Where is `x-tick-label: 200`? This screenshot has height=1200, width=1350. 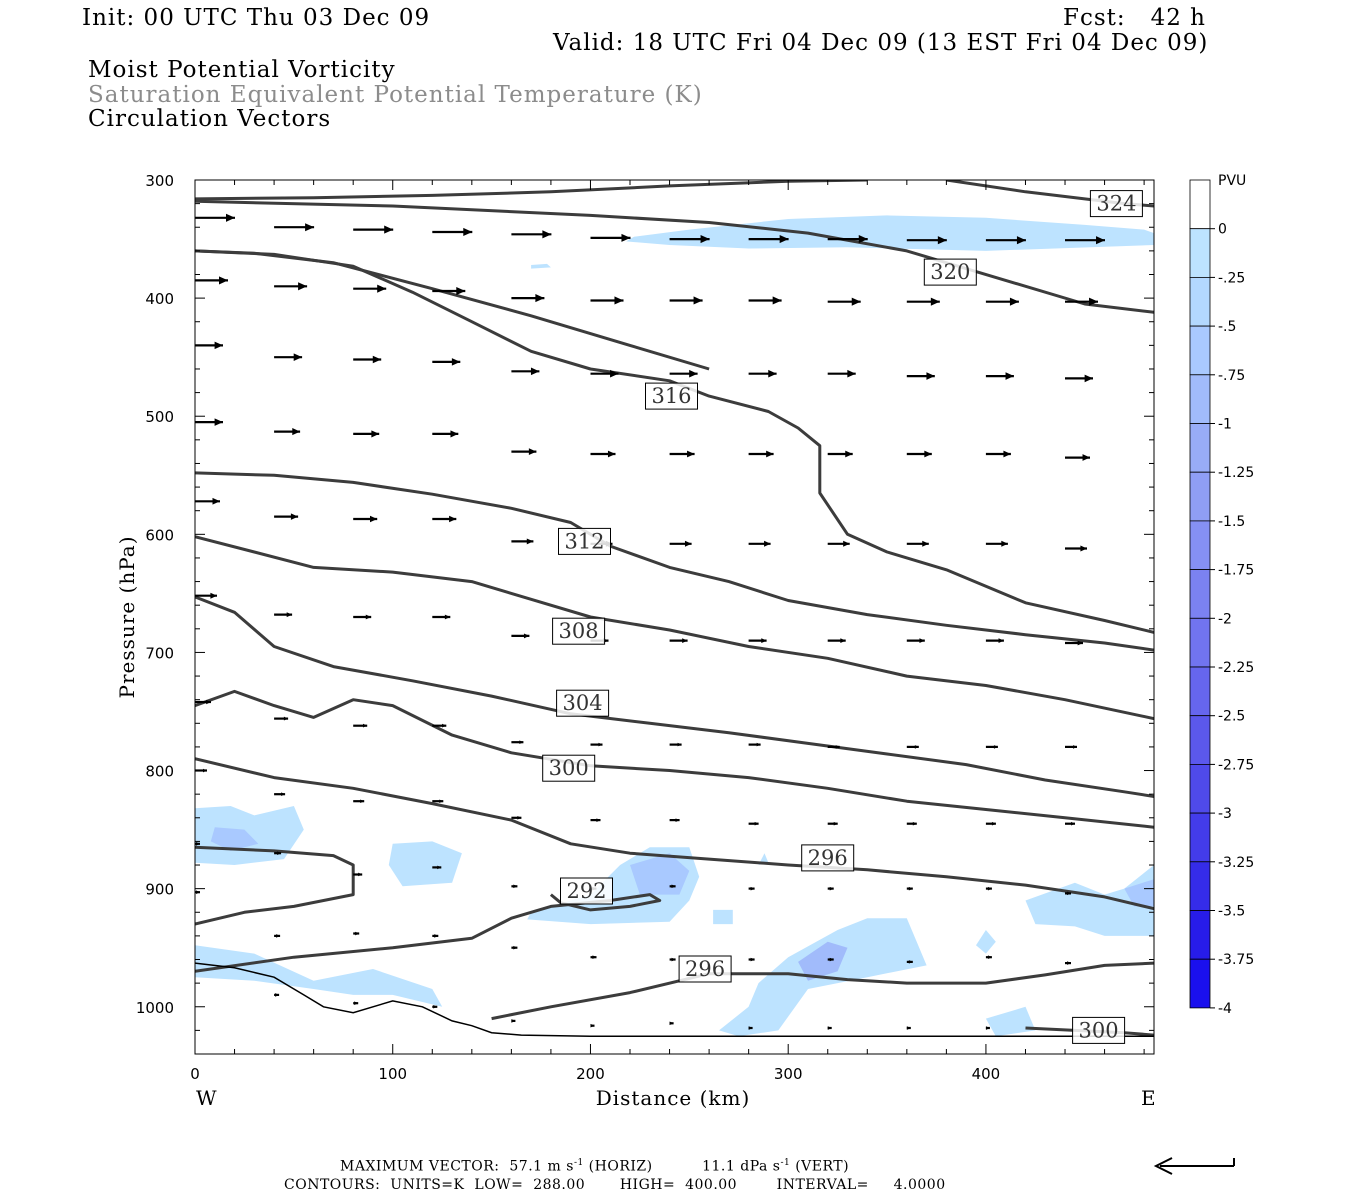
x-tick-label: 200 is located at coordinates (590, 1074).